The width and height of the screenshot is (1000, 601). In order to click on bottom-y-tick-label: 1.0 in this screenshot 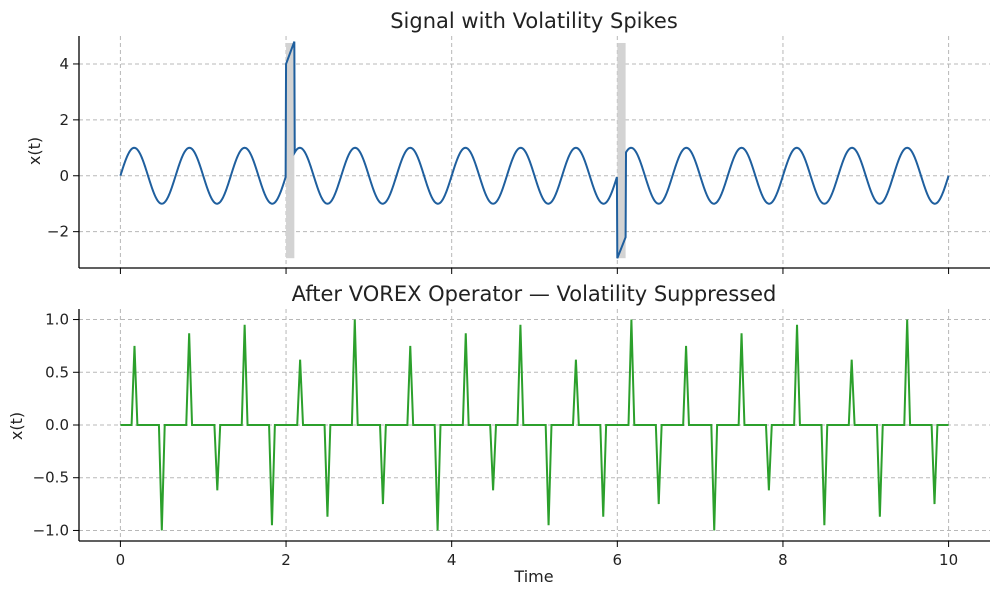, I will do `click(57, 320)`.